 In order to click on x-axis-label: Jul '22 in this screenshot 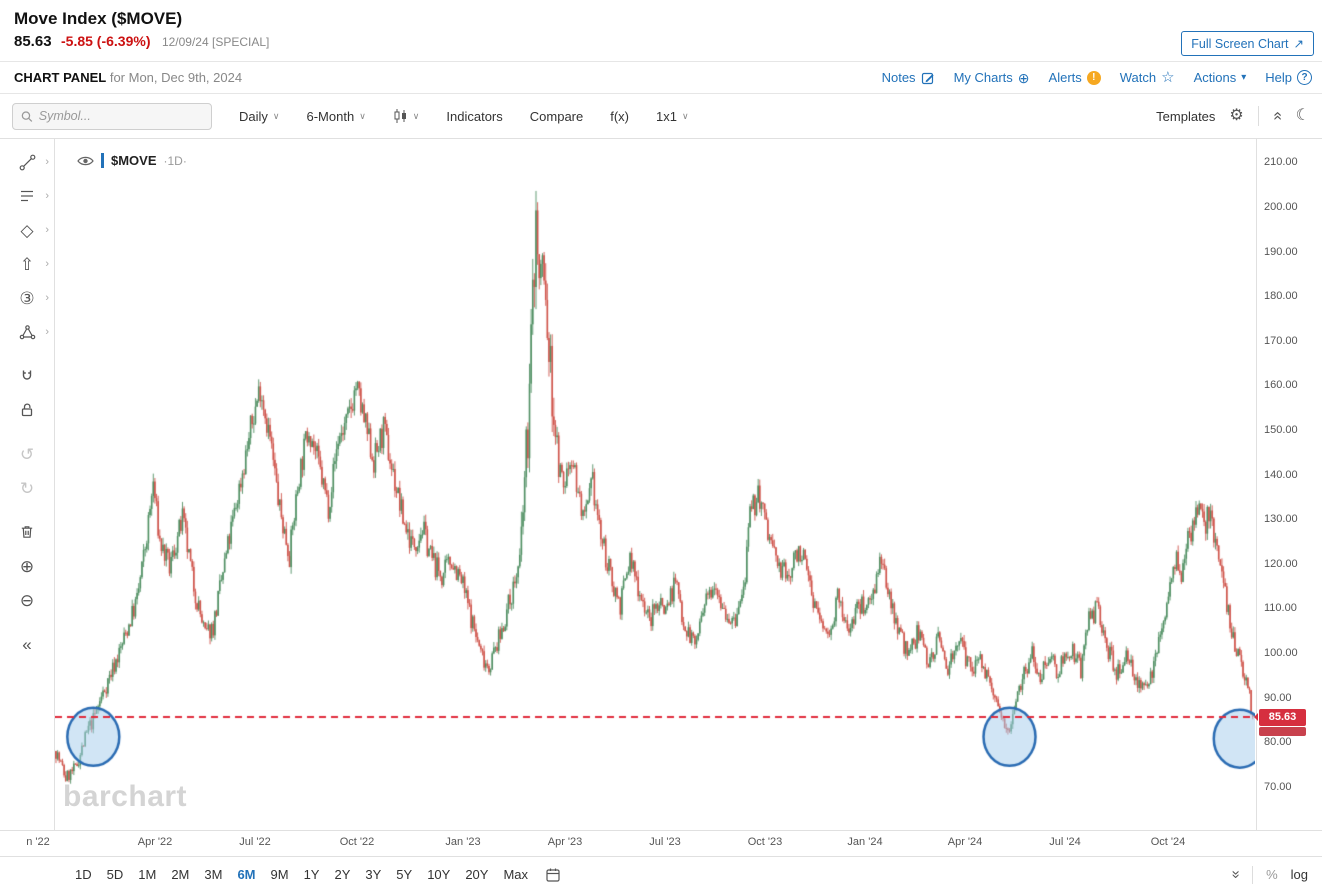, I will do `click(255, 842)`.